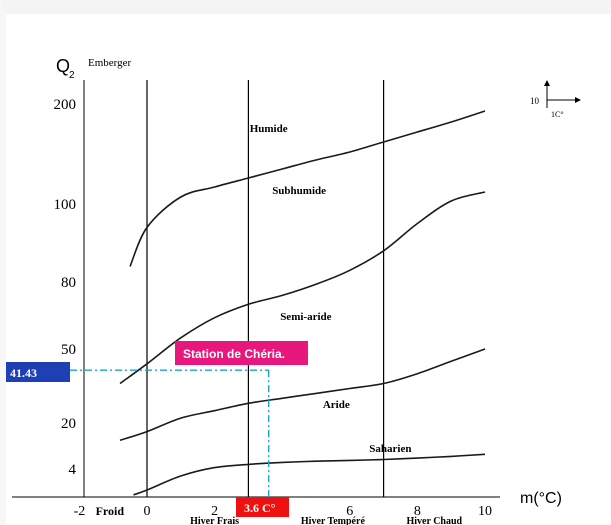 The image size is (611, 525). What do you see at coordinates (65, 105) in the screenshot?
I see `y-tick-200: 200` at bounding box center [65, 105].